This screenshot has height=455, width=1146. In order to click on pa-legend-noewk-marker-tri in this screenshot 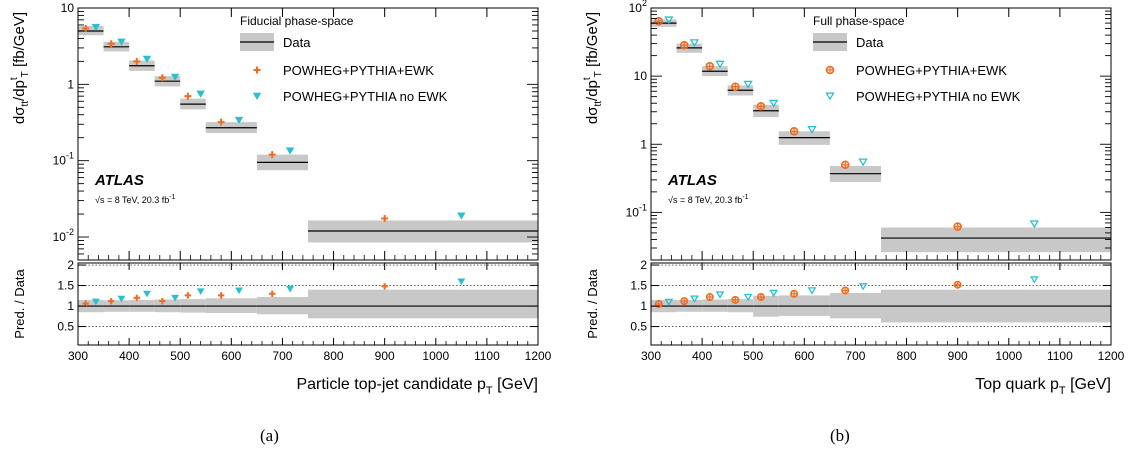, I will do `click(257, 96)`.